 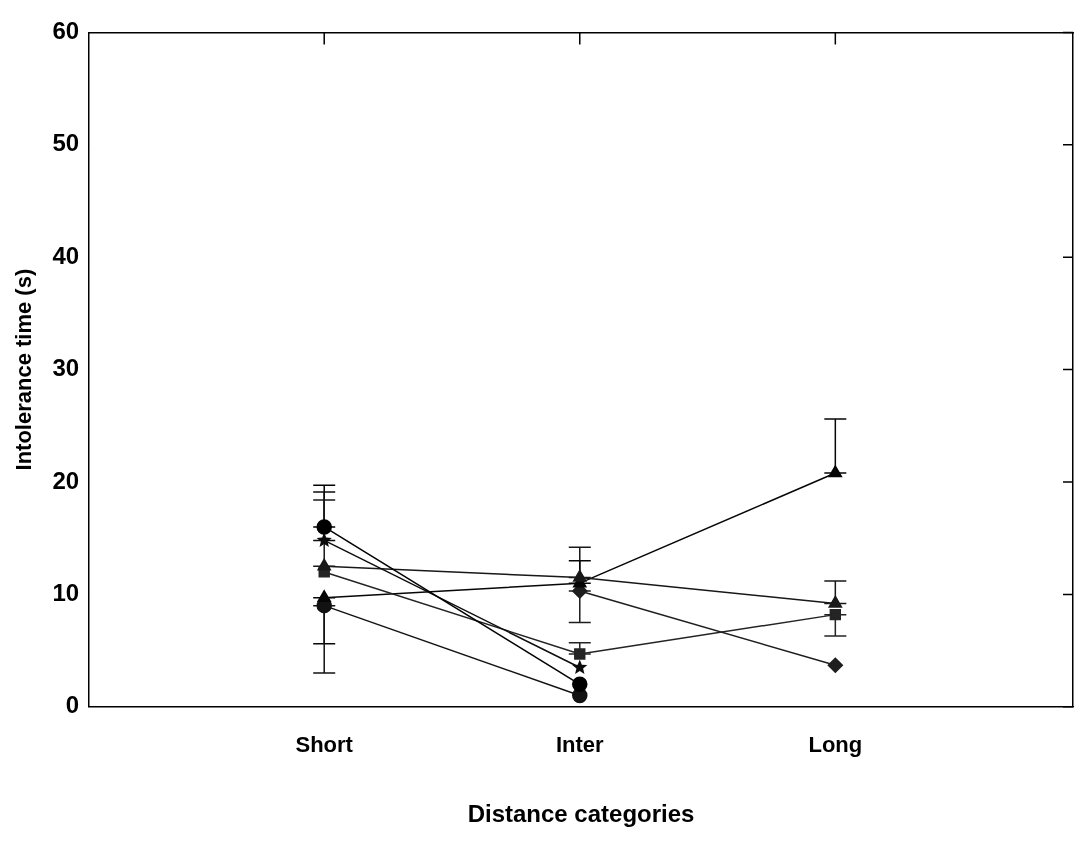 What do you see at coordinates (66, 480) in the screenshot?
I see `y-tick-label: 20` at bounding box center [66, 480].